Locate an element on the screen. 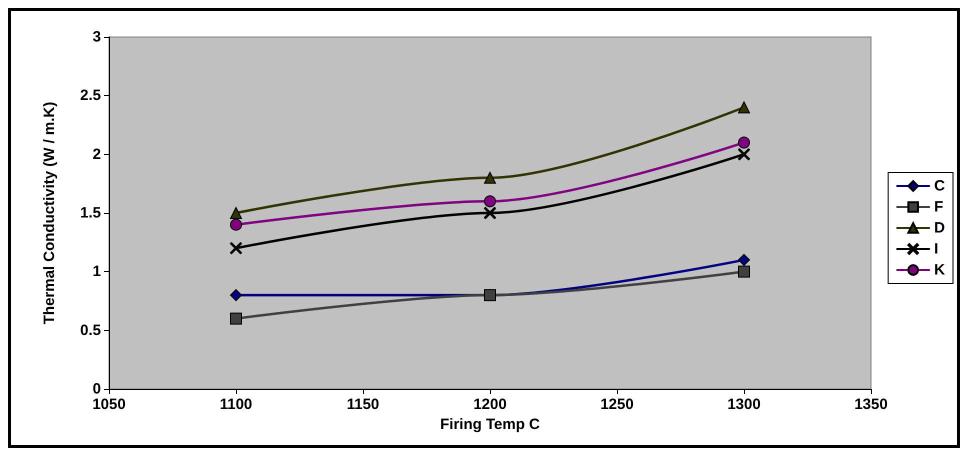  x-tick-label: 1150 is located at coordinates (363, 404).